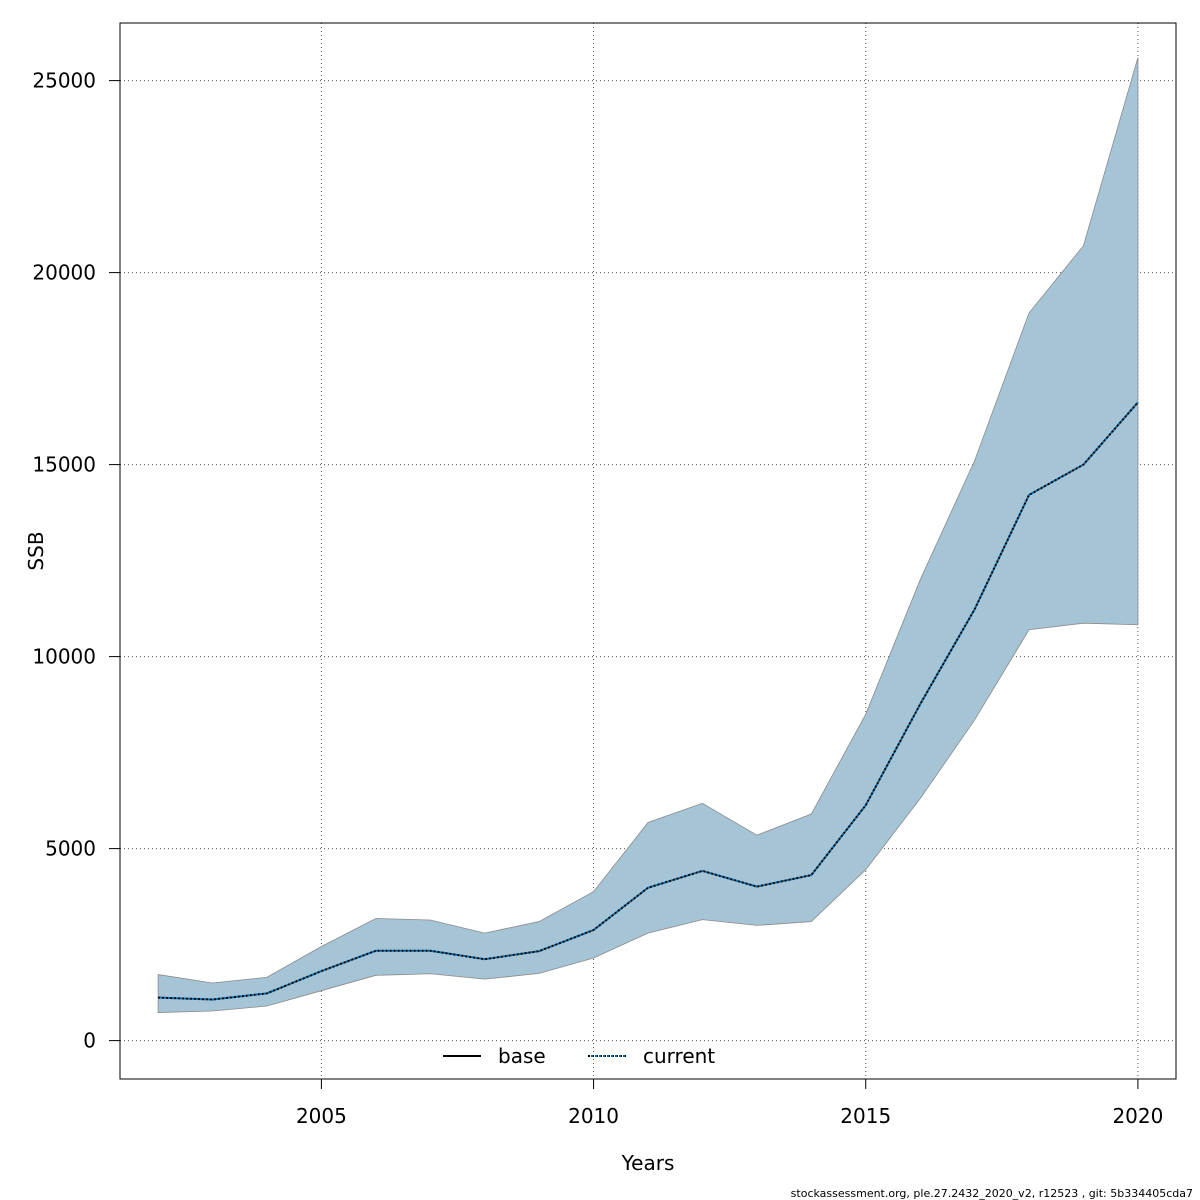 The width and height of the screenshot is (1200, 1200). What do you see at coordinates (64, 465) in the screenshot?
I see `y-tick-label: 15000` at bounding box center [64, 465].